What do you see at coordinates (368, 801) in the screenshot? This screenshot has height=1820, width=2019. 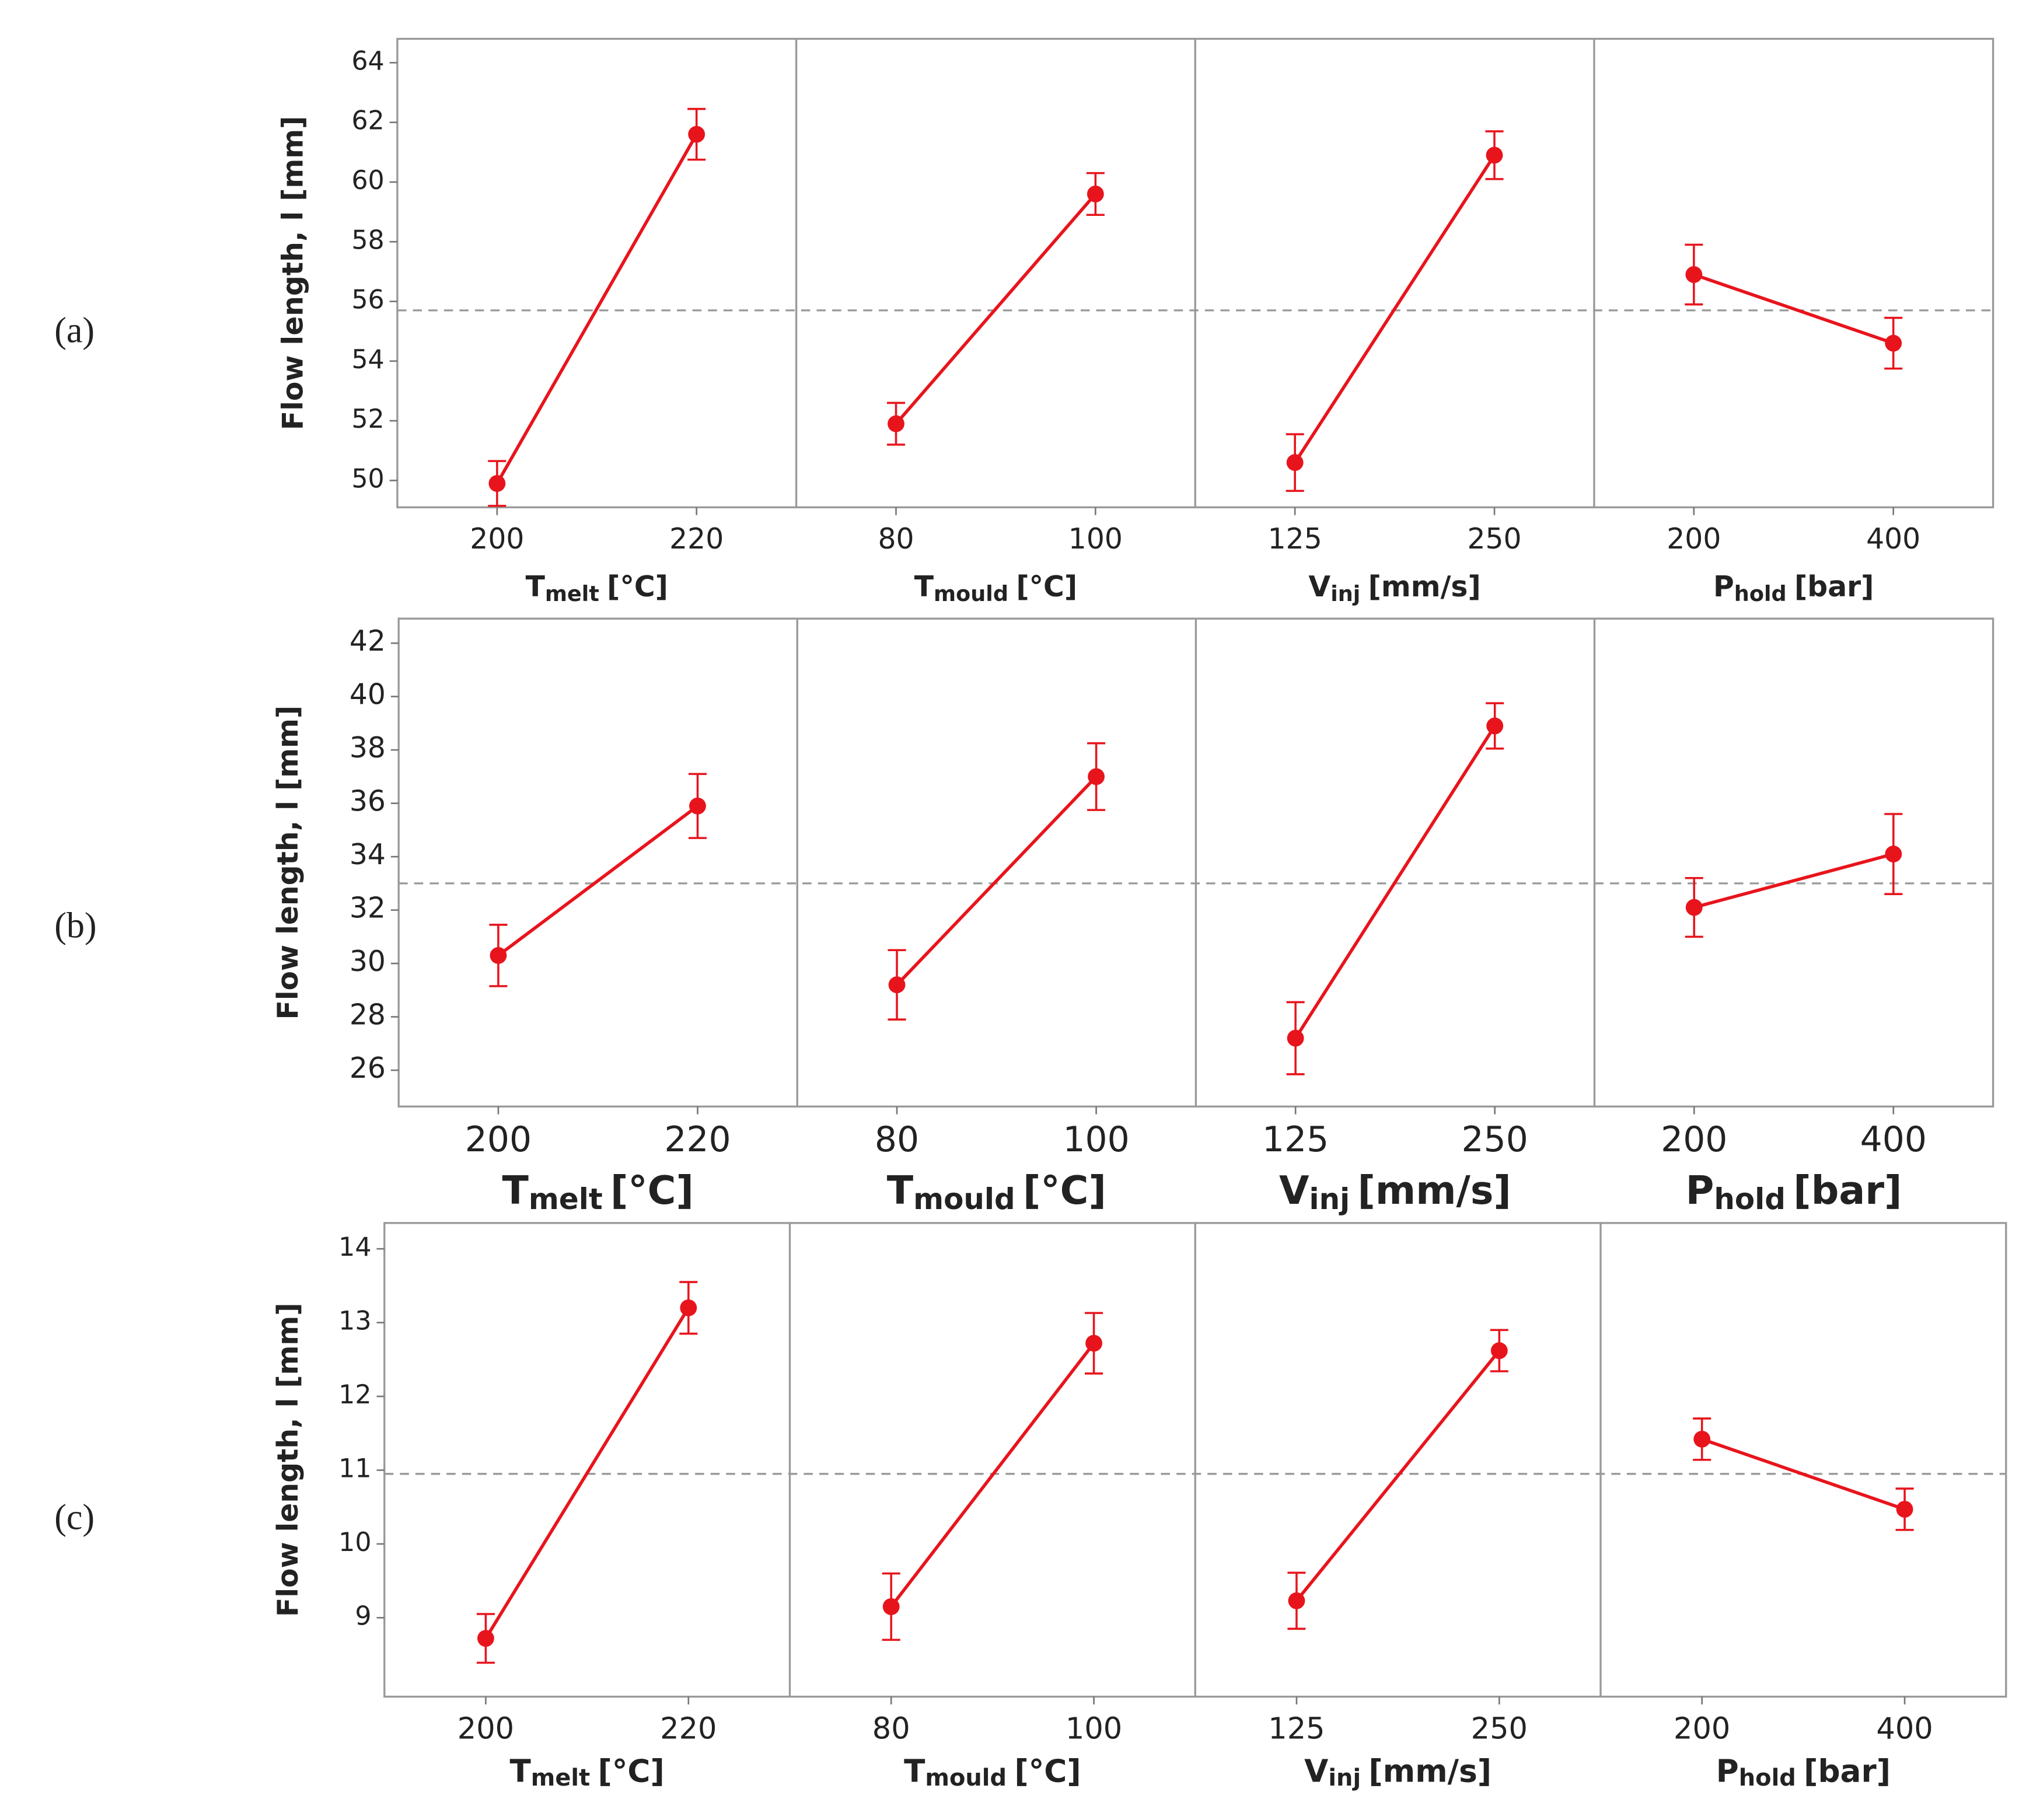 I see `y-tick-label: 36` at bounding box center [368, 801].